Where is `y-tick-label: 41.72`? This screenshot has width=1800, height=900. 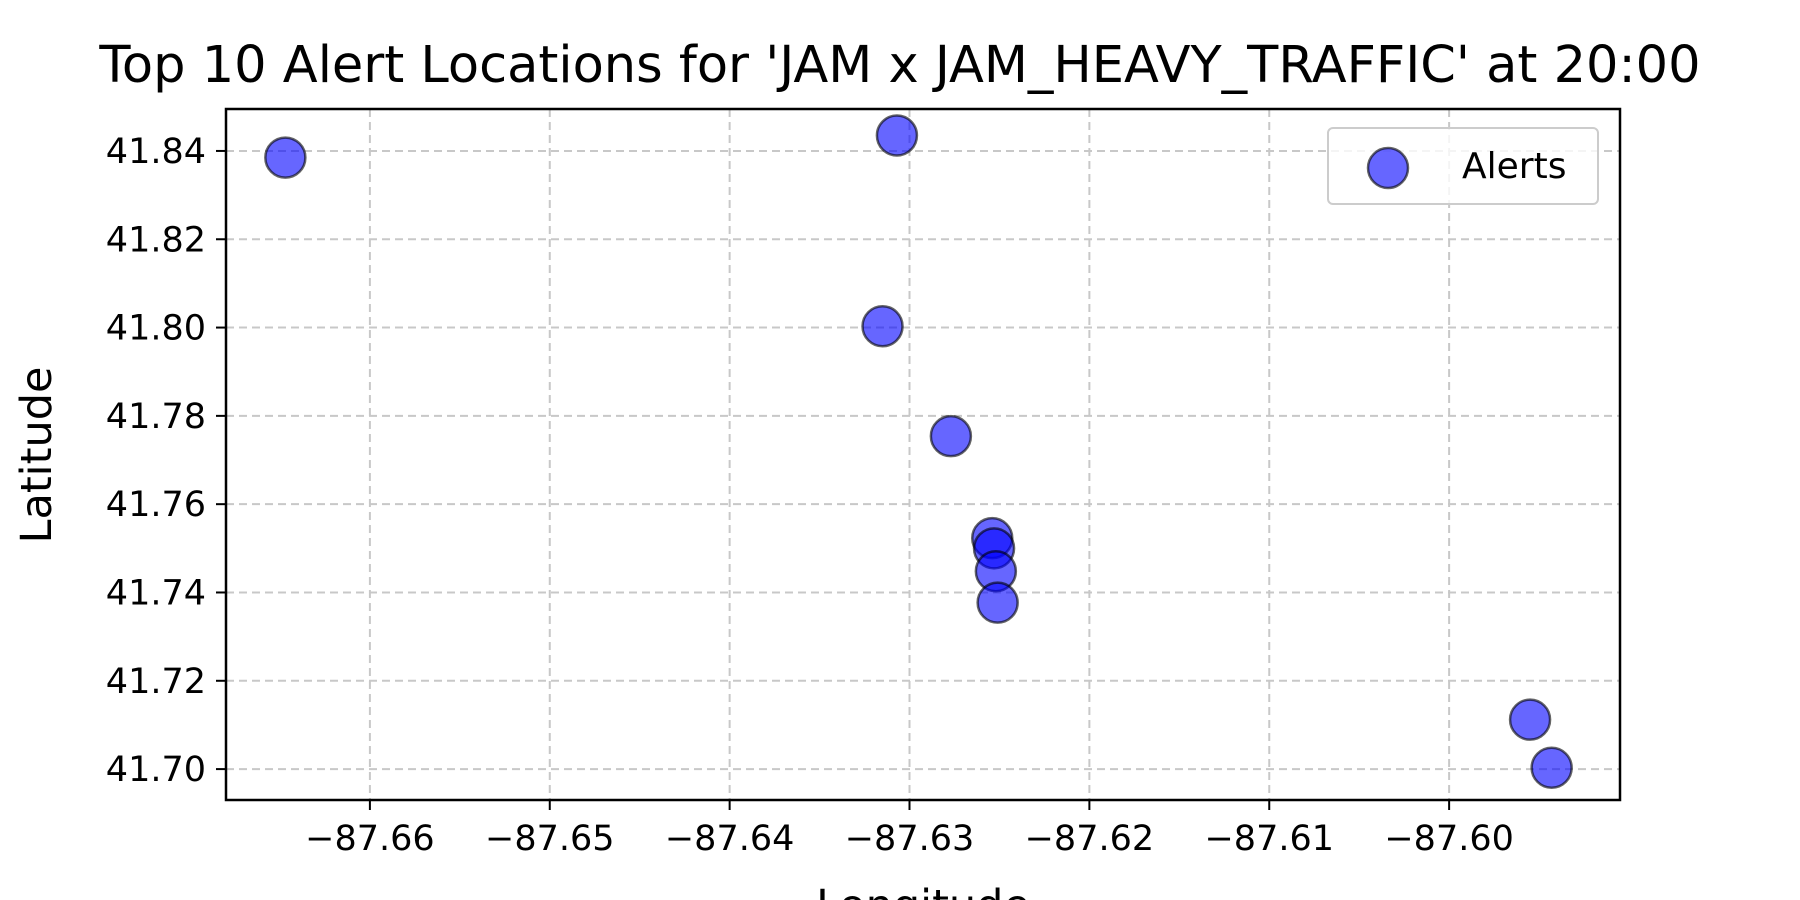 y-tick-label: 41.72 is located at coordinates (156, 682).